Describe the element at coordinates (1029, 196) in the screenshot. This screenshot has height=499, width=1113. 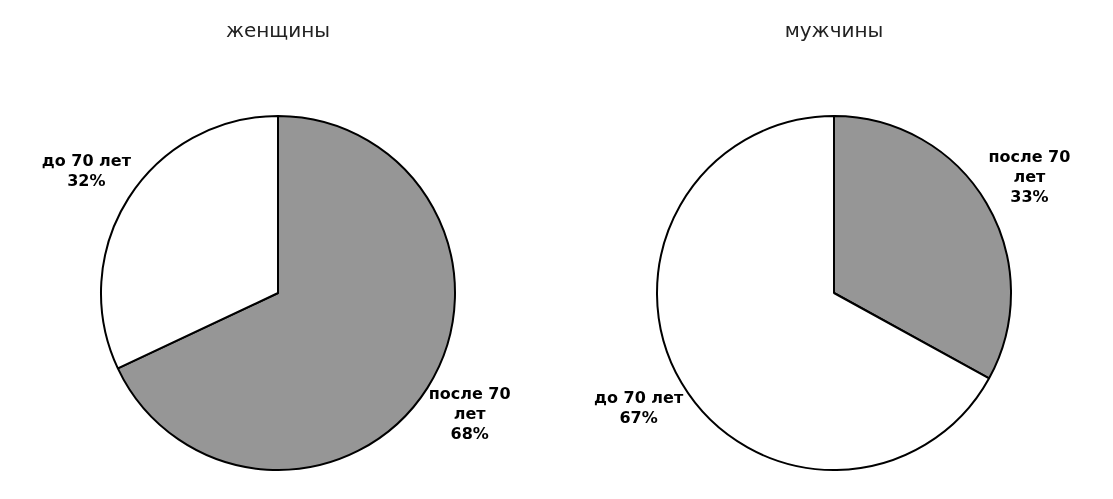
I see `data-label: 33%` at that location.